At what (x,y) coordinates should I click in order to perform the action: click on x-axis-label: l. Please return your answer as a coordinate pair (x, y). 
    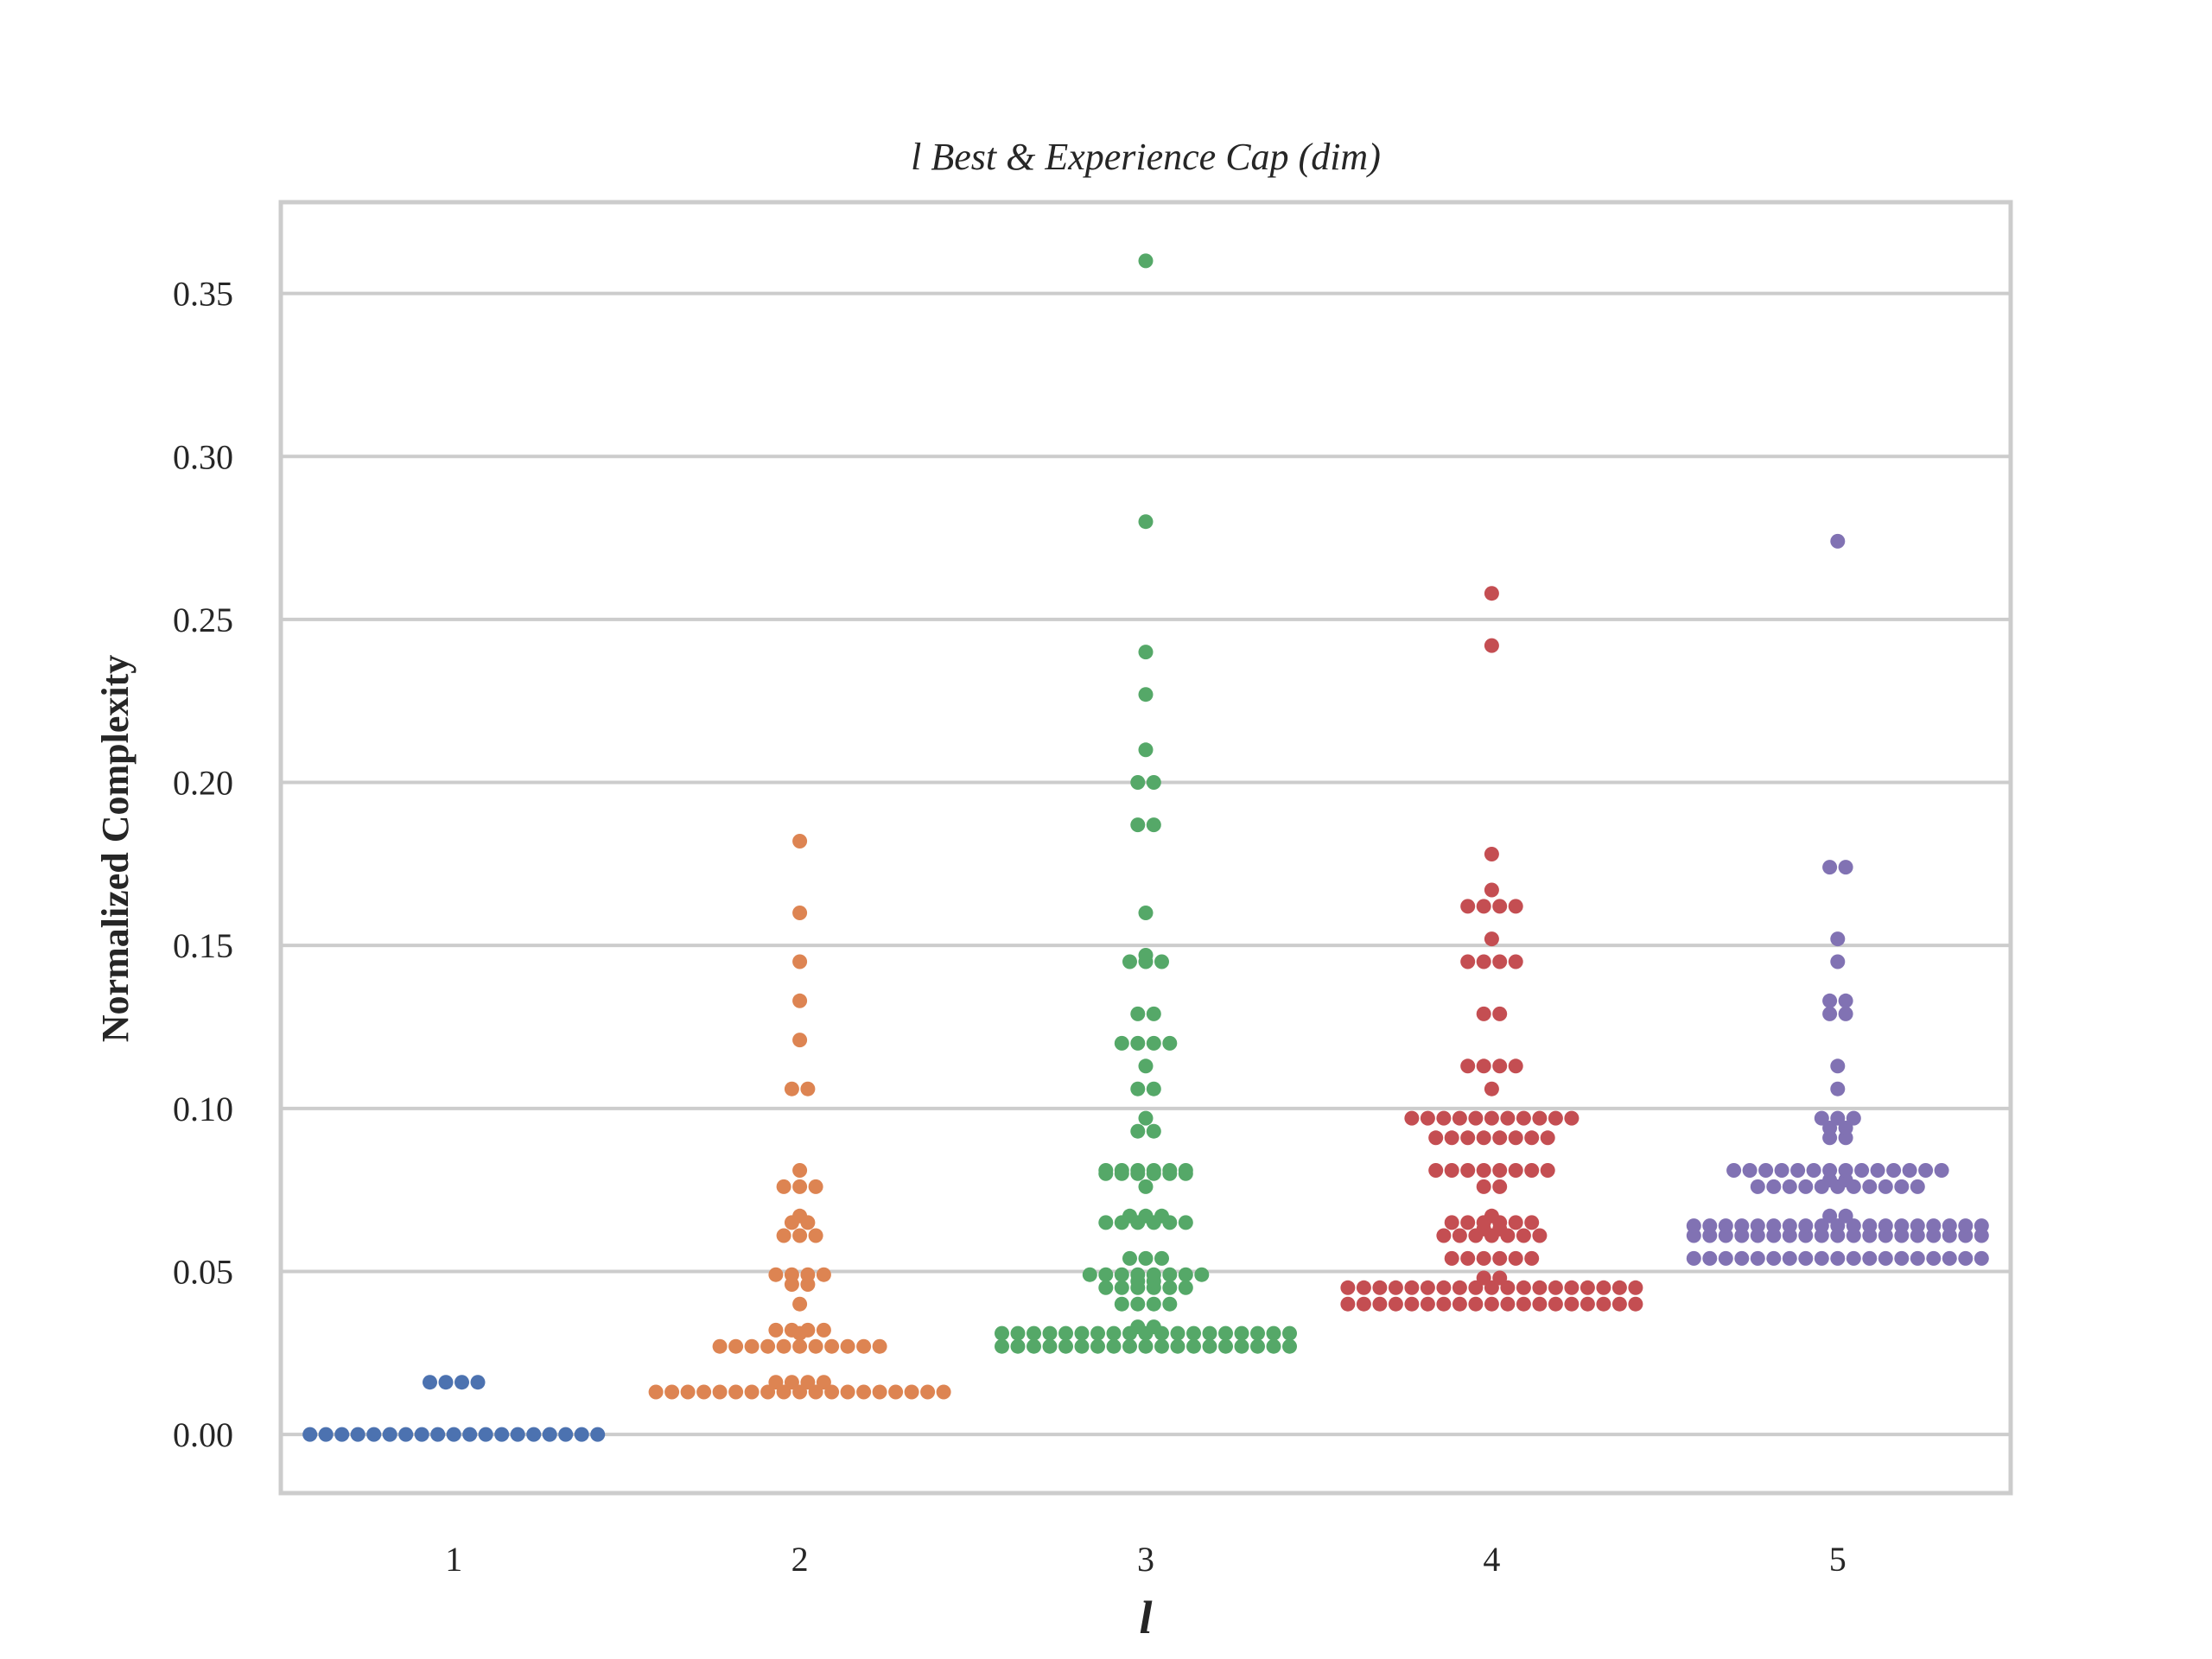
    Looking at the image, I should click on (1145, 1617).